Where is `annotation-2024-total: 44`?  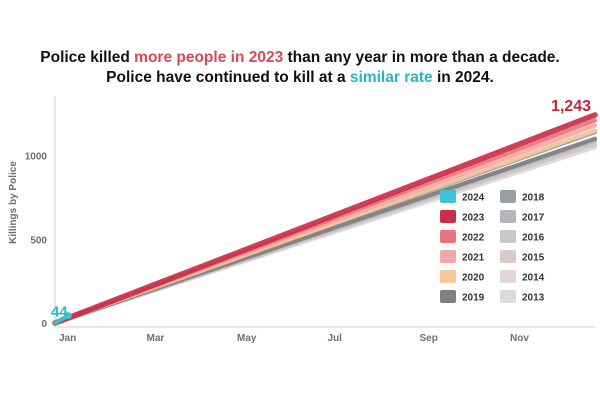 annotation-2024-total: 44 is located at coordinates (59, 312).